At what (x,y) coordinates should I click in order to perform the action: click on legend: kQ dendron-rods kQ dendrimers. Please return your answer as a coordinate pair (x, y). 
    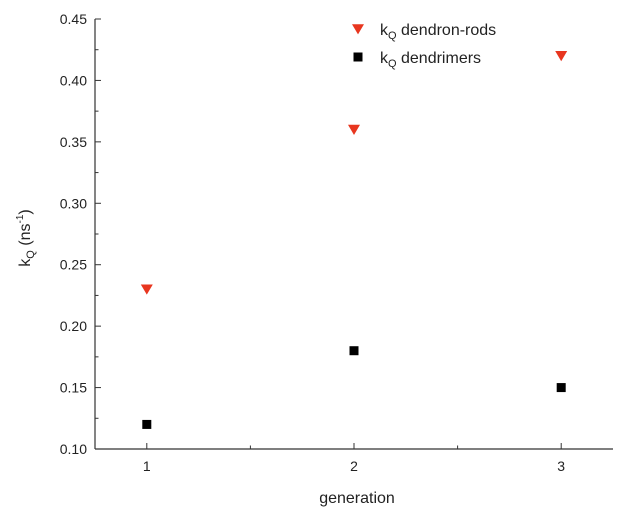
    Looking at the image, I should click on (424, 46).